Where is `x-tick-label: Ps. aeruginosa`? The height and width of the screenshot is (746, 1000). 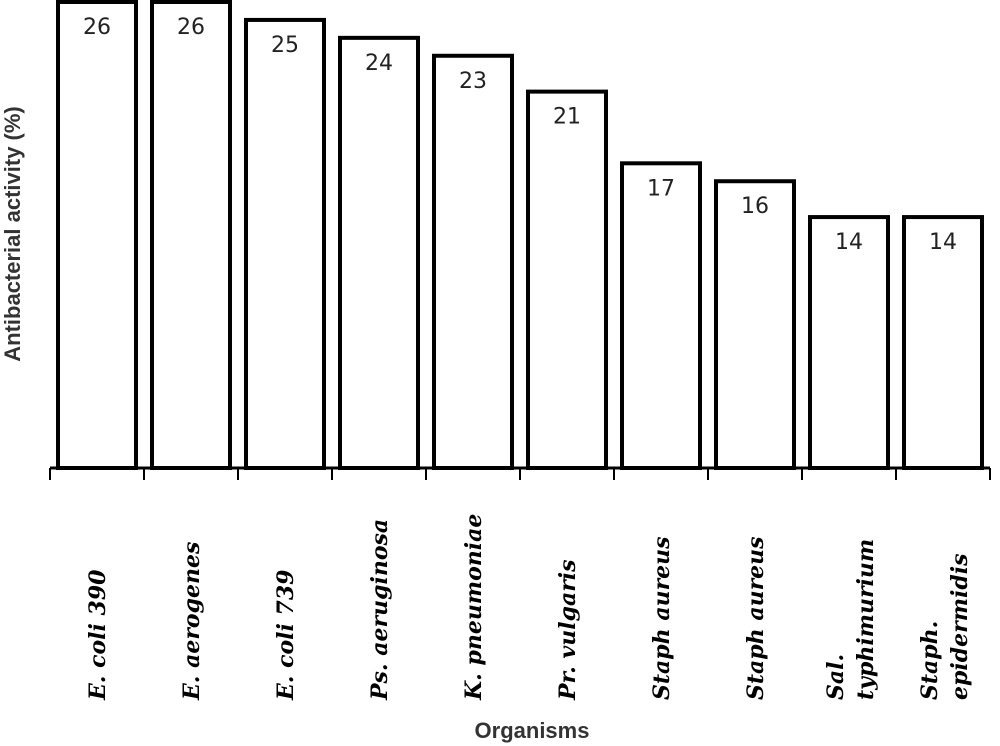 x-tick-label: Ps. aeruginosa is located at coordinates (380, 610).